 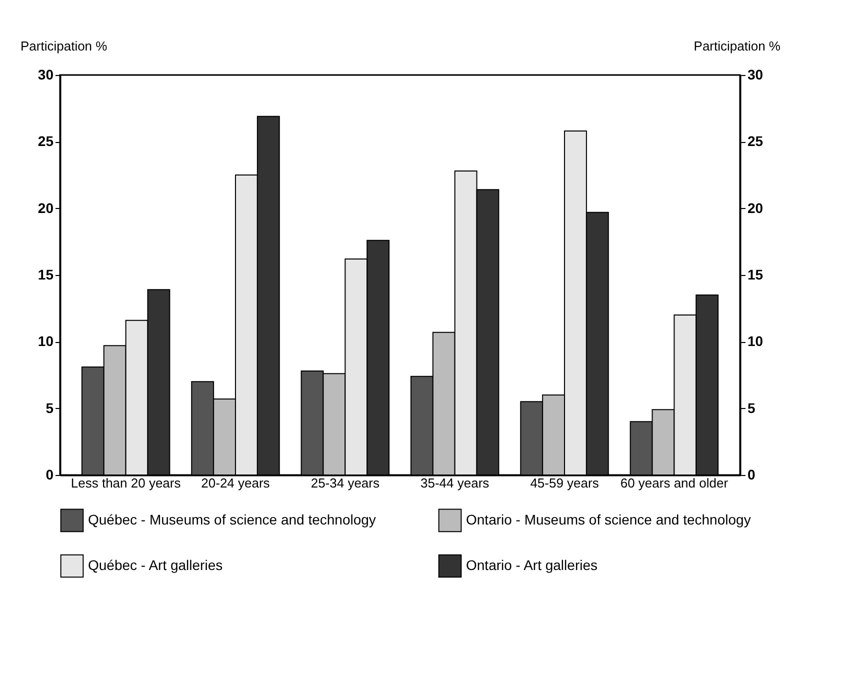 I want to click on y-axis-title: Participation %, so click(x=64, y=46).